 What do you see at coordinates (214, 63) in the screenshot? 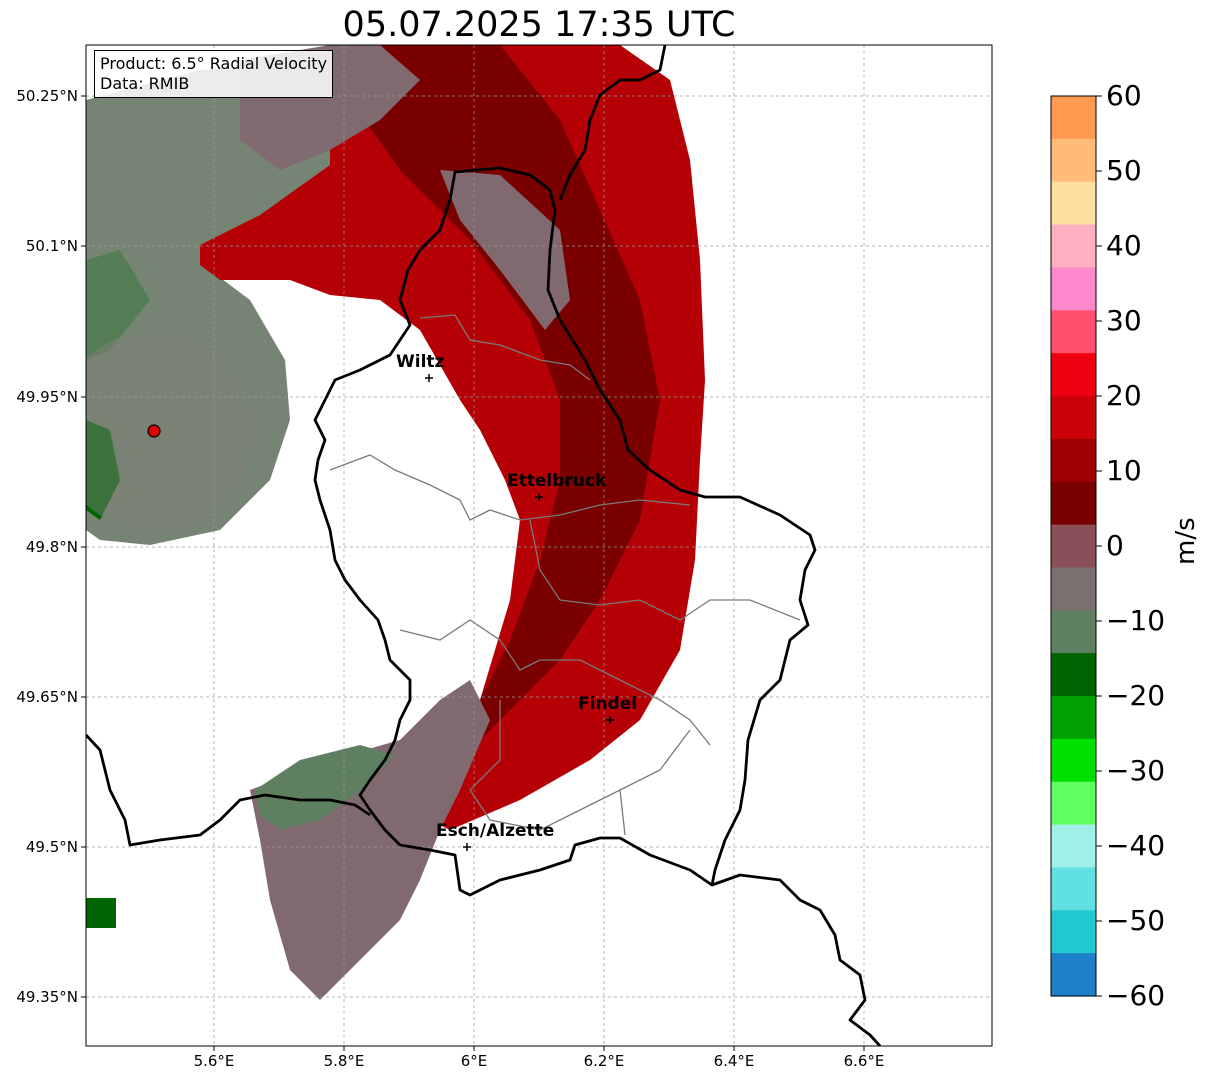
I see `product-label: Product: 6.5° Radial Velocity` at bounding box center [214, 63].